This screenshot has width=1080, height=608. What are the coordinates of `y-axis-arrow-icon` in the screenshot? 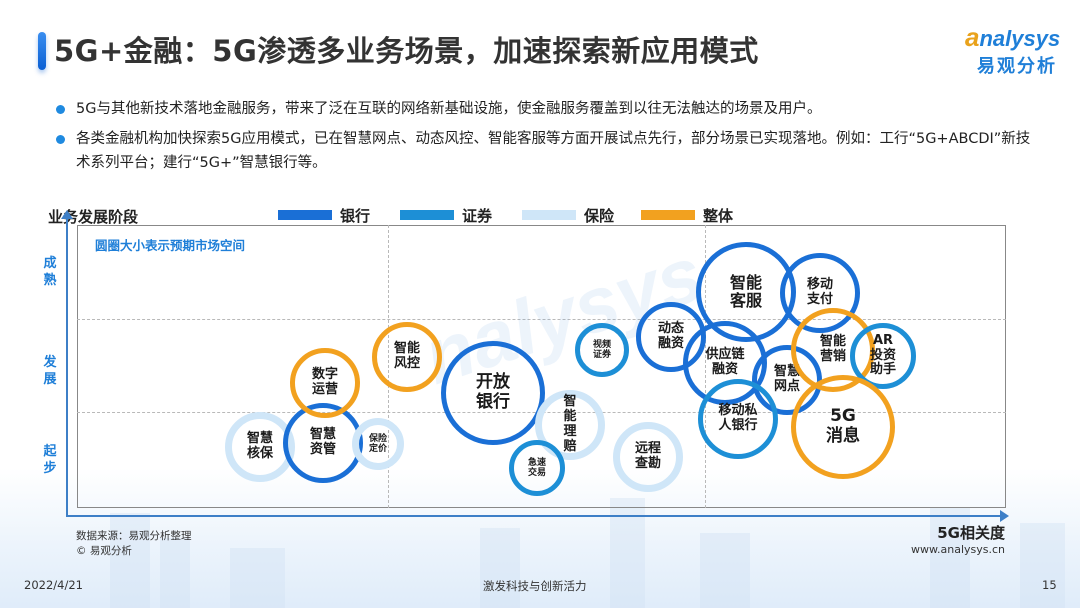 It's located at (67, 214).